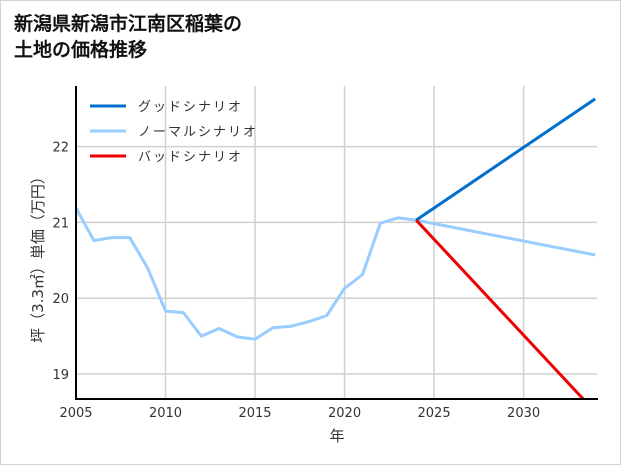 This screenshot has height=465, width=621. Describe the element at coordinates (254, 413) in the screenshot. I see `x-tick-label: 2015` at that location.